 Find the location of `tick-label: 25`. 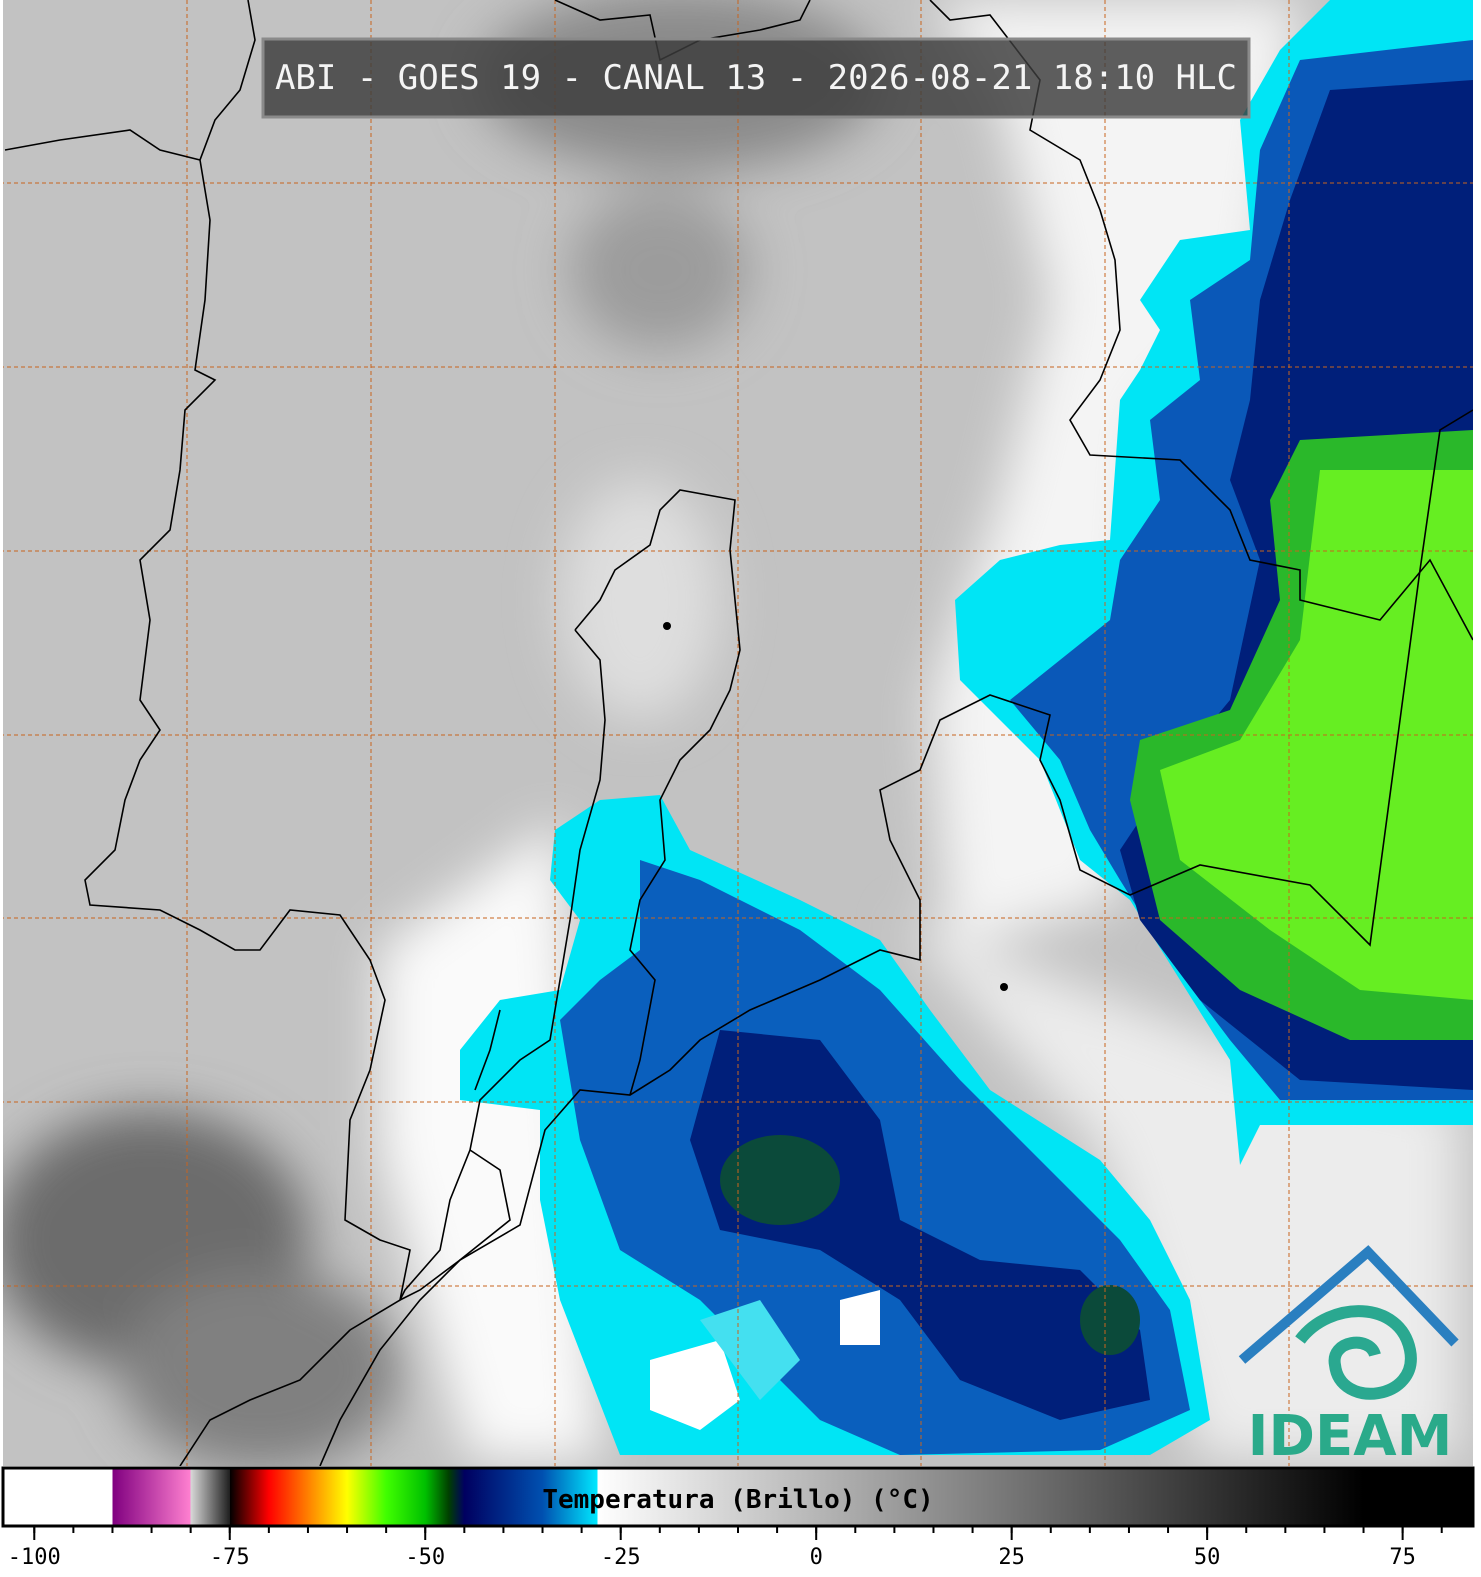

tick-label: 25 is located at coordinates (1011, 1557).